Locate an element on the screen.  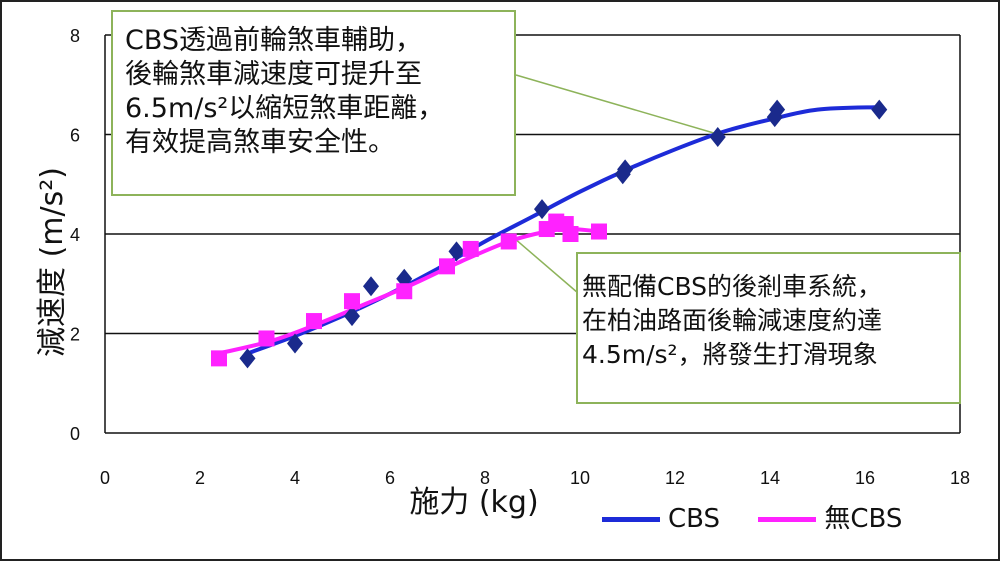
x-tick-label: 2 is located at coordinates (200, 478).